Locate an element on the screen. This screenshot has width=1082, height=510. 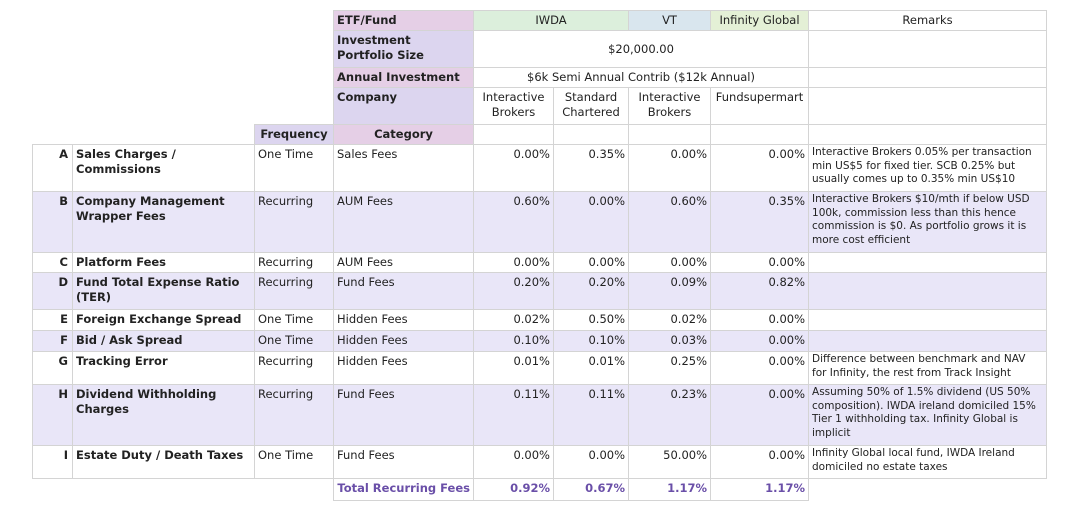
fee-value-vt: 0.03% is located at coordinates (670, 341).